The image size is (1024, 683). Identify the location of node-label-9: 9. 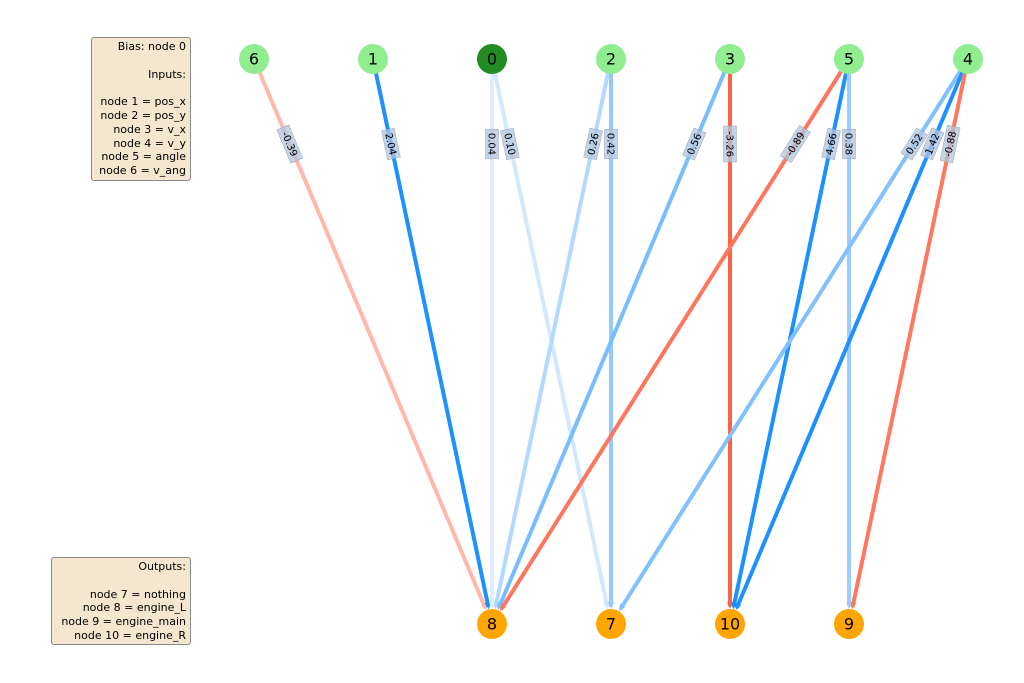
(849, 624).